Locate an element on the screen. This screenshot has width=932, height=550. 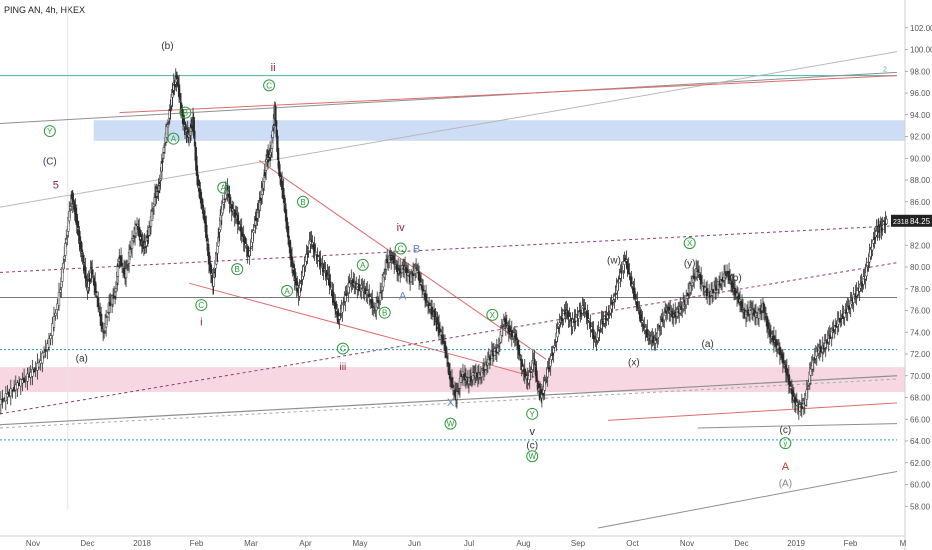
x-tick-label: Jun is located at coordinates (414, 543).